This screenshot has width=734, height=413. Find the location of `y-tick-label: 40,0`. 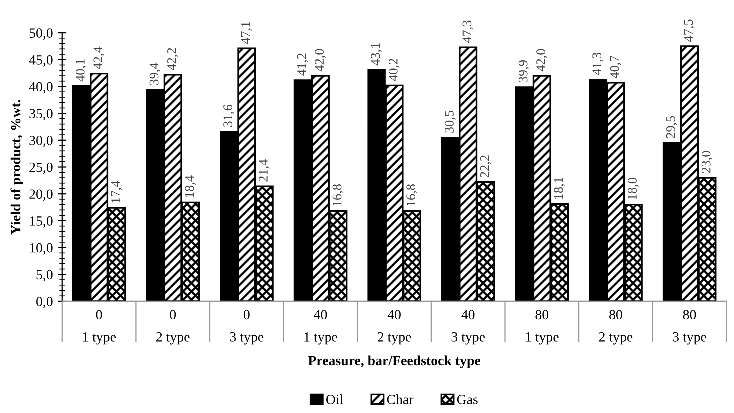

y-tick-label: 40,0 is located at coordinates (41, 88).